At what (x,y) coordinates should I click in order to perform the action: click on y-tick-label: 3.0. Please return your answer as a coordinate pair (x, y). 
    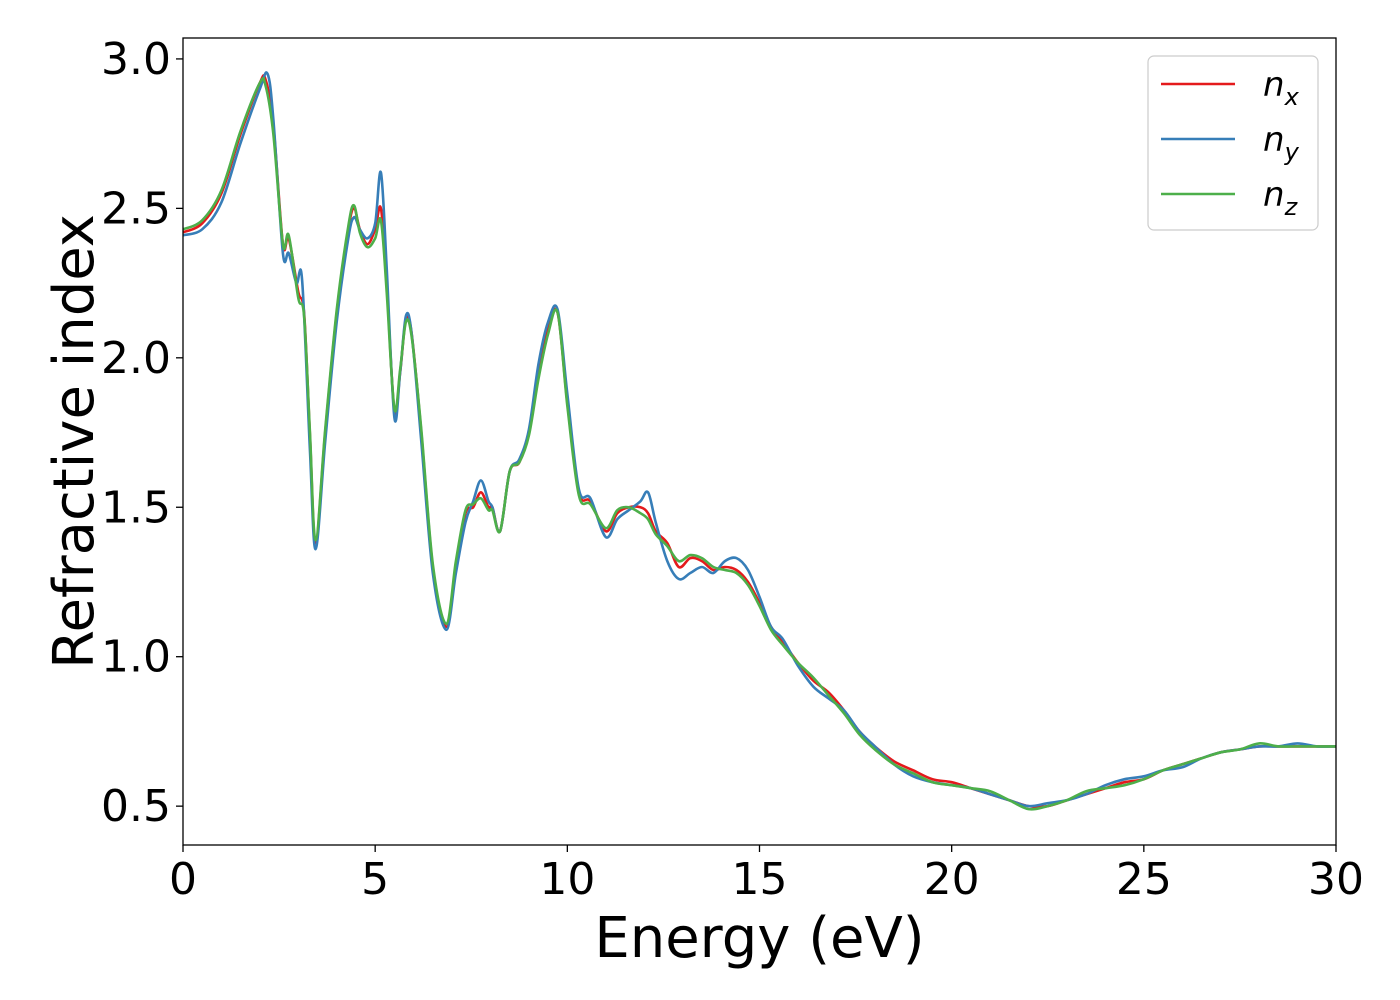
    Looking at the image, I should click on (136, 59).